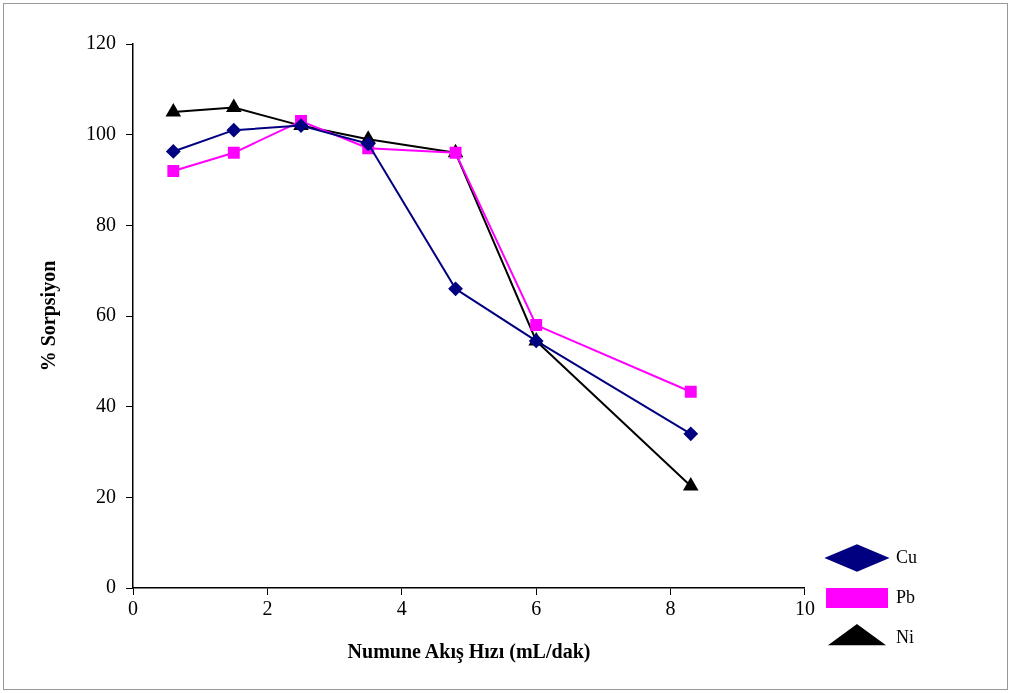 The height and width of the screenshot is (693, 1011). Describe the element at coordinates (906, 556) in the screenshot. I see `legend-label: Cu` at that location.